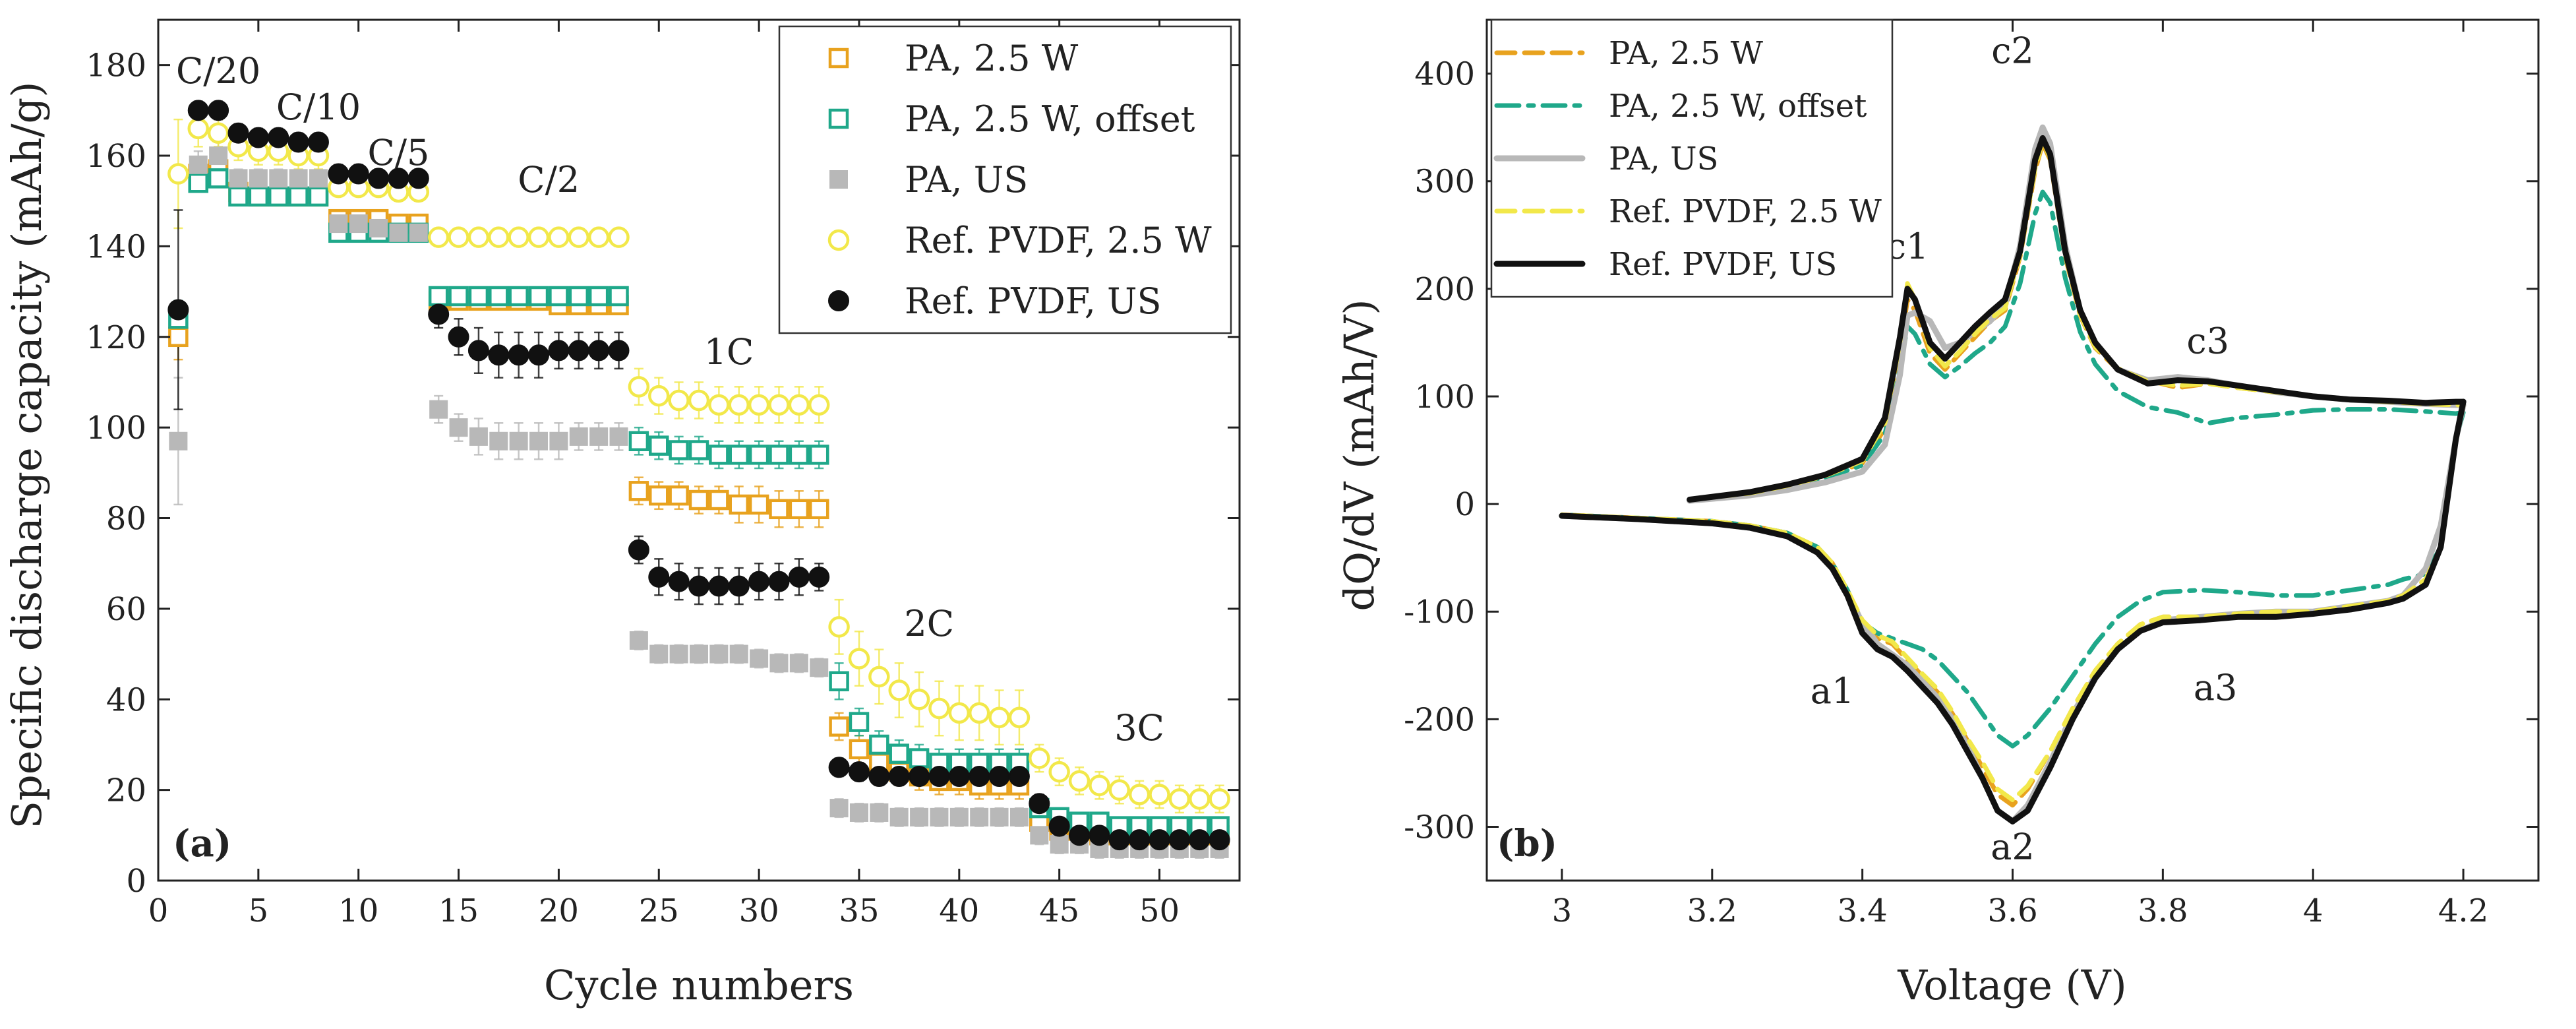  I want to click on panel-b-x-axis-label: Voltage (V), so click(2011, 985).